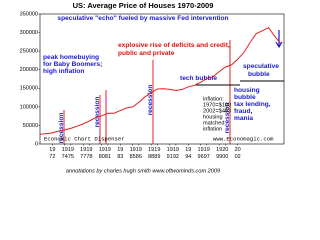 The image size is (320, 240). What do you see at coordinates (72, 64) in the screenshot?
I see `annotation: for Baby Boomers;` at bounding box center [72, 64].